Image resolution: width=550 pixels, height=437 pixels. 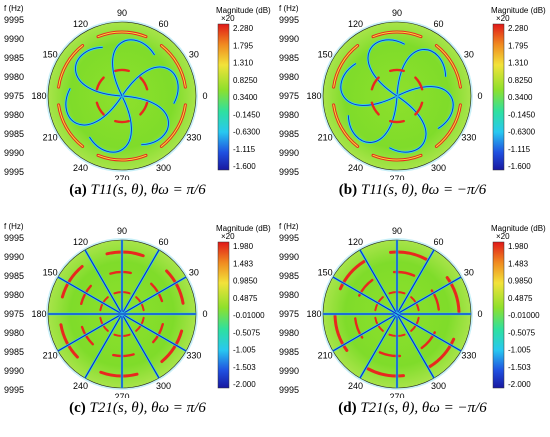 I want to click on angle-tick-label: 150, so click(x=50, y=273).